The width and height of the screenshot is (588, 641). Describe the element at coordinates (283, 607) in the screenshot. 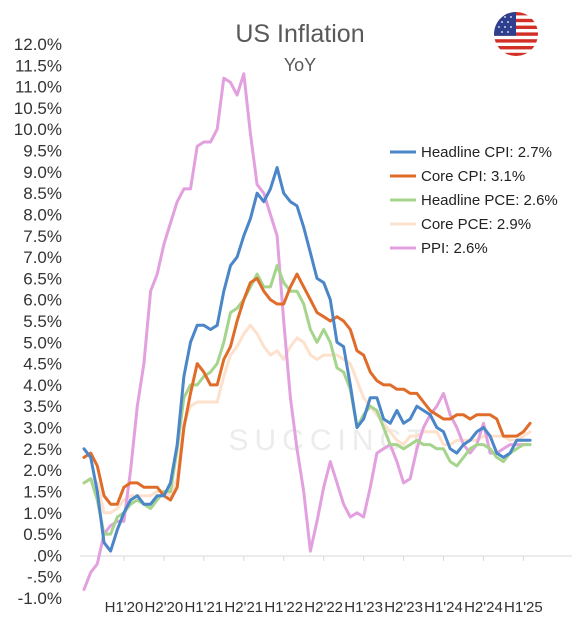

I see `x-tick-label: H1'22` at that location.